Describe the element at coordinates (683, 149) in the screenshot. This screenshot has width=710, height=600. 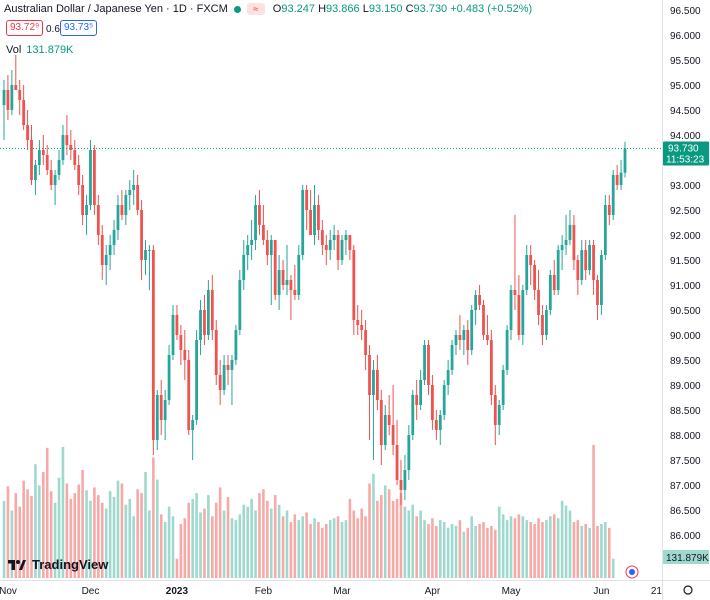
I see `last-price-label: 93.730` at that location.